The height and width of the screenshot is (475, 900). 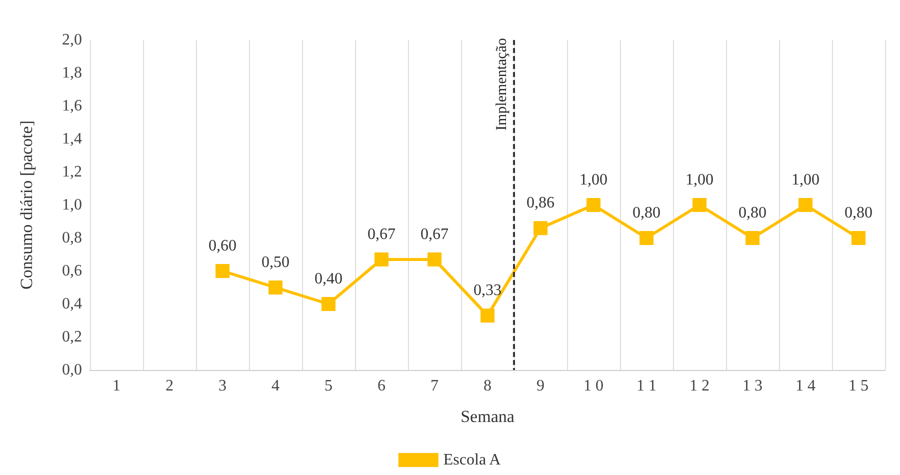 What do you see at coordinates (502, 84) in the screenshot?
I see `annotation: Implementação` at bounding box center [502, 84].